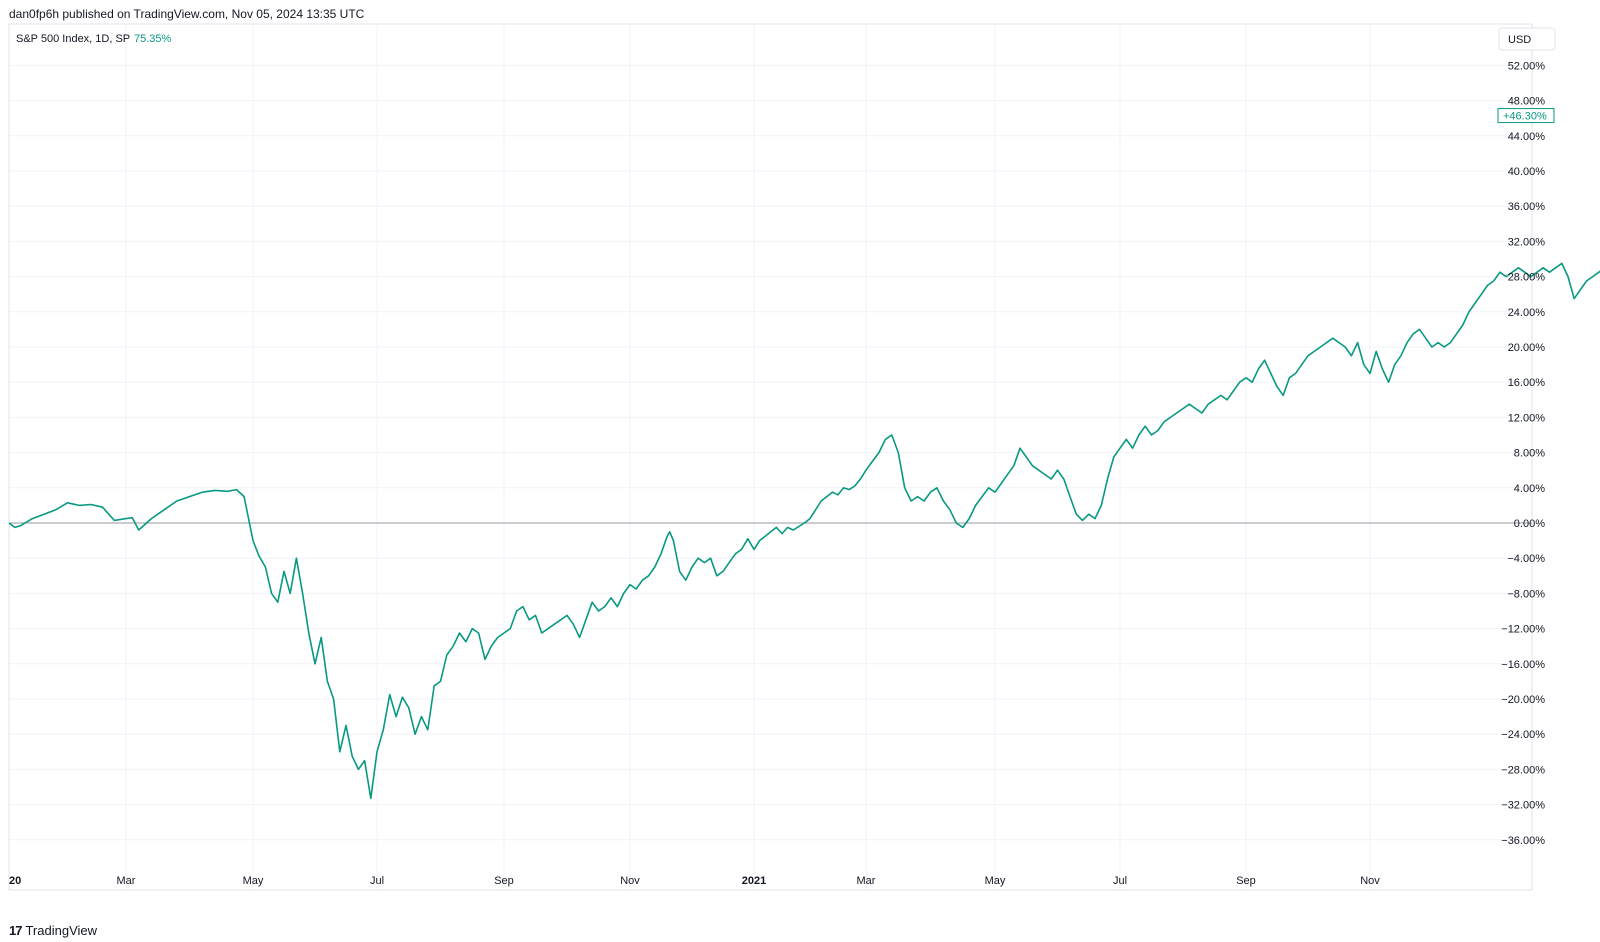 The height and width of the screenshot is (942, 1600). Describe the element at coordinates (1523, 630) in the screenshot. I see `y-tick-label: −12.00%` at that location.